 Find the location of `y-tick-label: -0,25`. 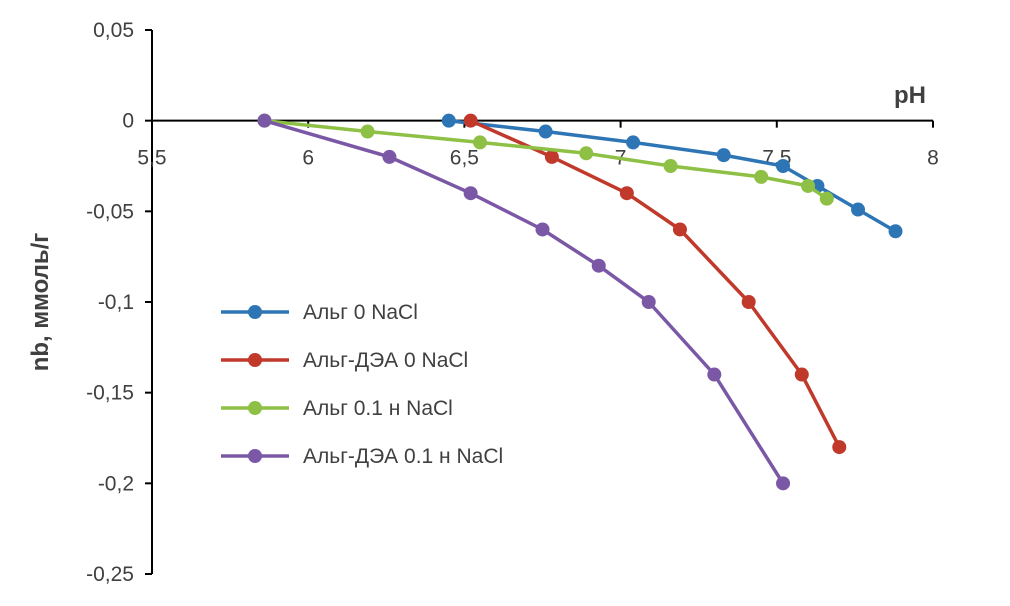

y-tick-label: -0,25 is located at coordinates (110, 574).